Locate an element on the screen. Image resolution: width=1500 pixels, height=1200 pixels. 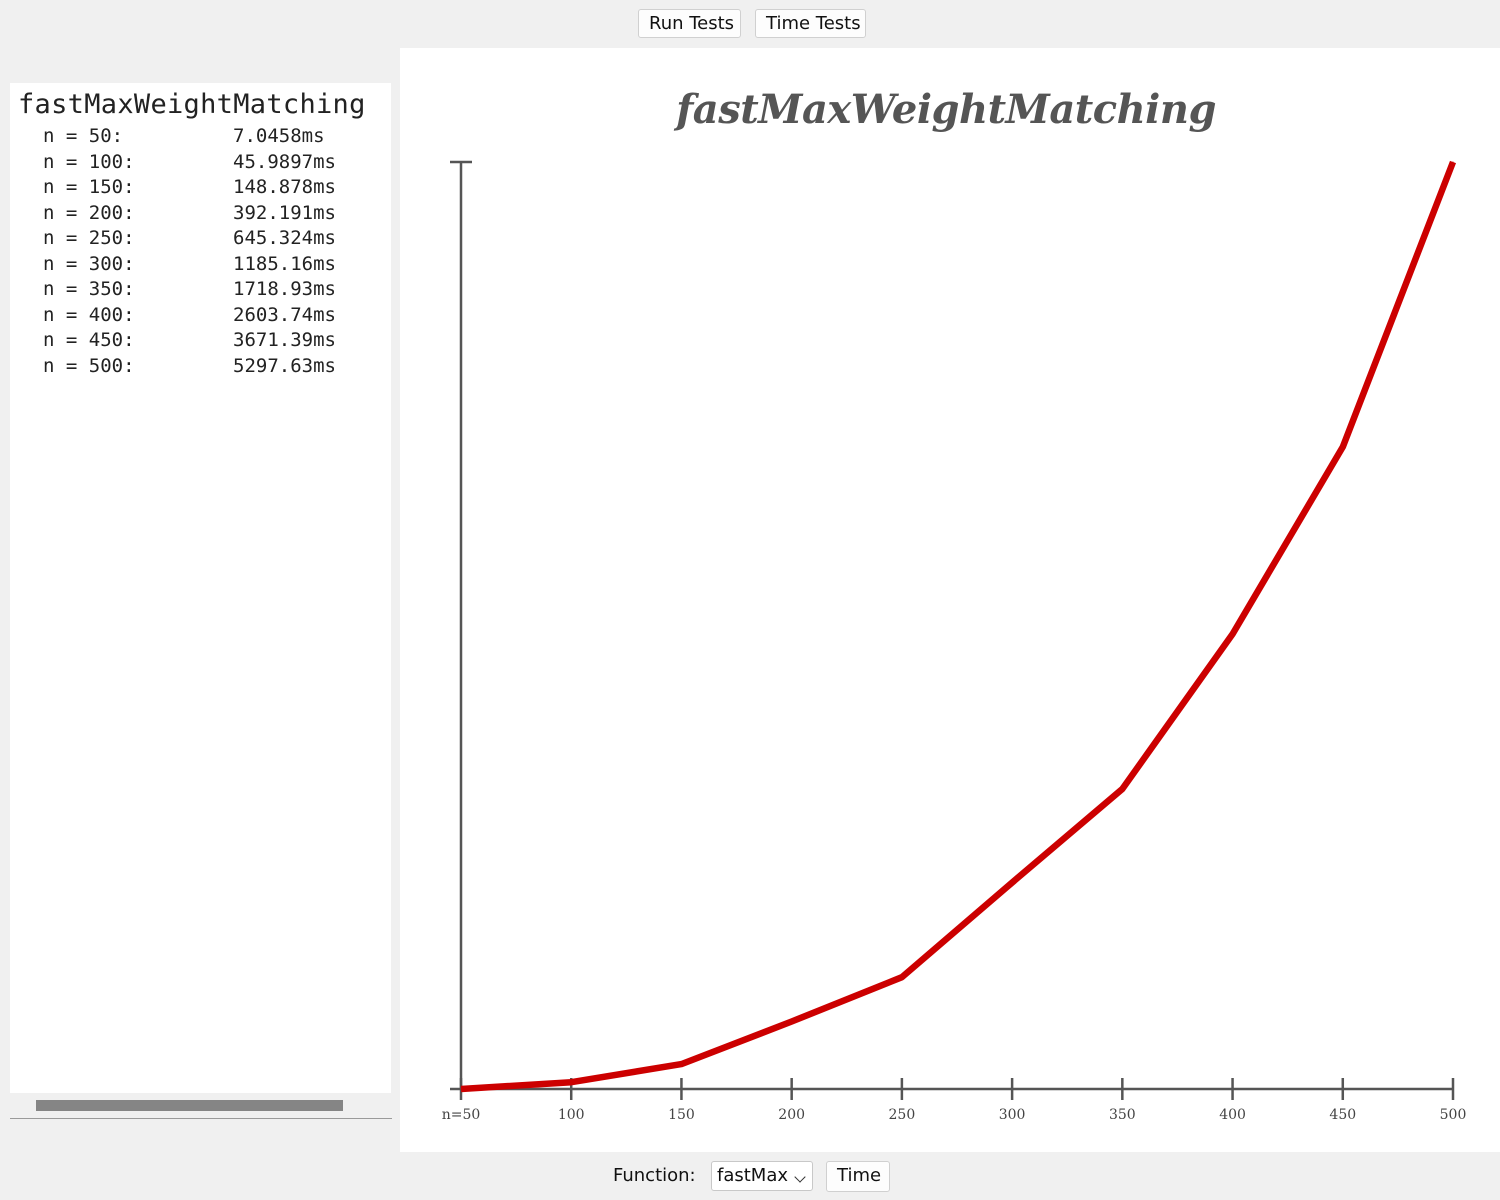
x-tick-label: n=50 is located at coordinates (461, 1115).